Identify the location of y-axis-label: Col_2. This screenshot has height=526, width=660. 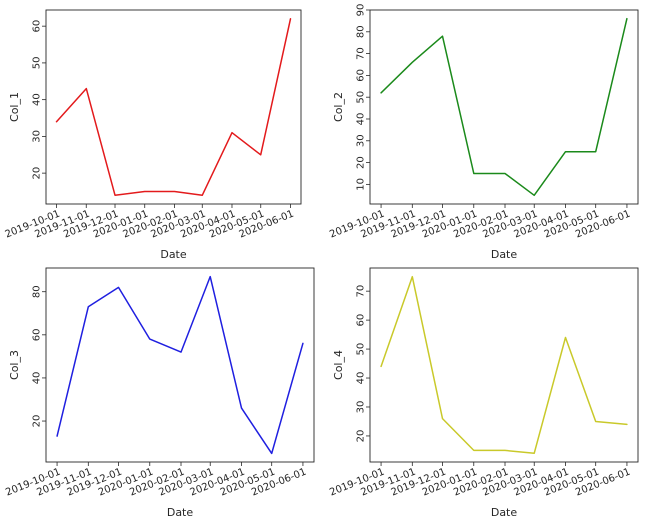
(338, 107).